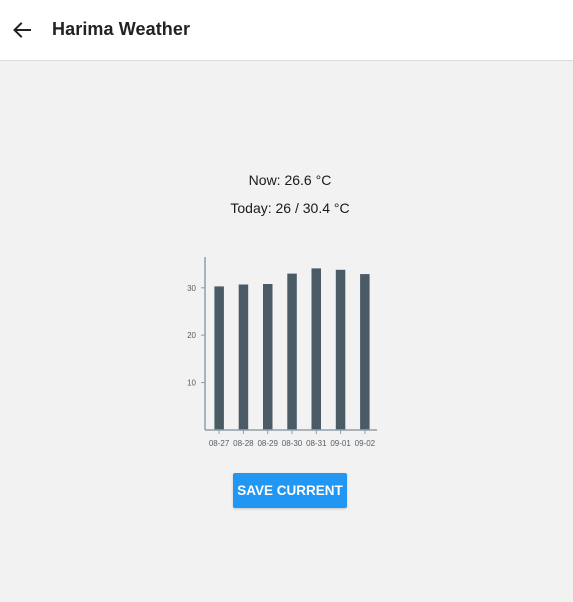 Image resolution: width=573 pixels, height=602 pixels. What do you see at coordinates (191, 288) in the screenshot?
I see `y-tick-label: 30` at bounding box center [191, 288].